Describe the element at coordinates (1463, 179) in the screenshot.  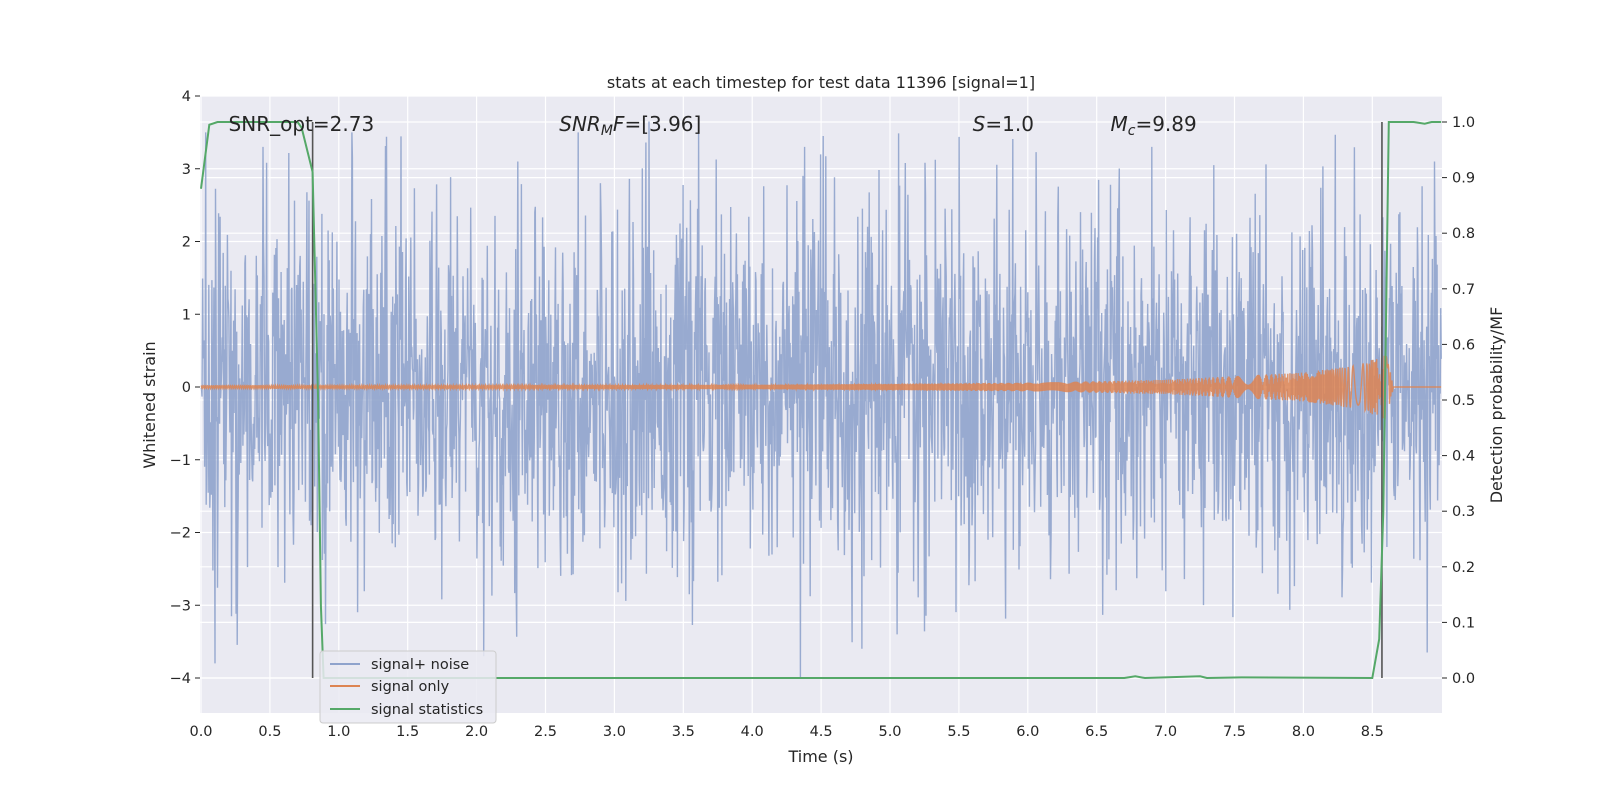
I see `right-tick-label: 0.9` at that location.